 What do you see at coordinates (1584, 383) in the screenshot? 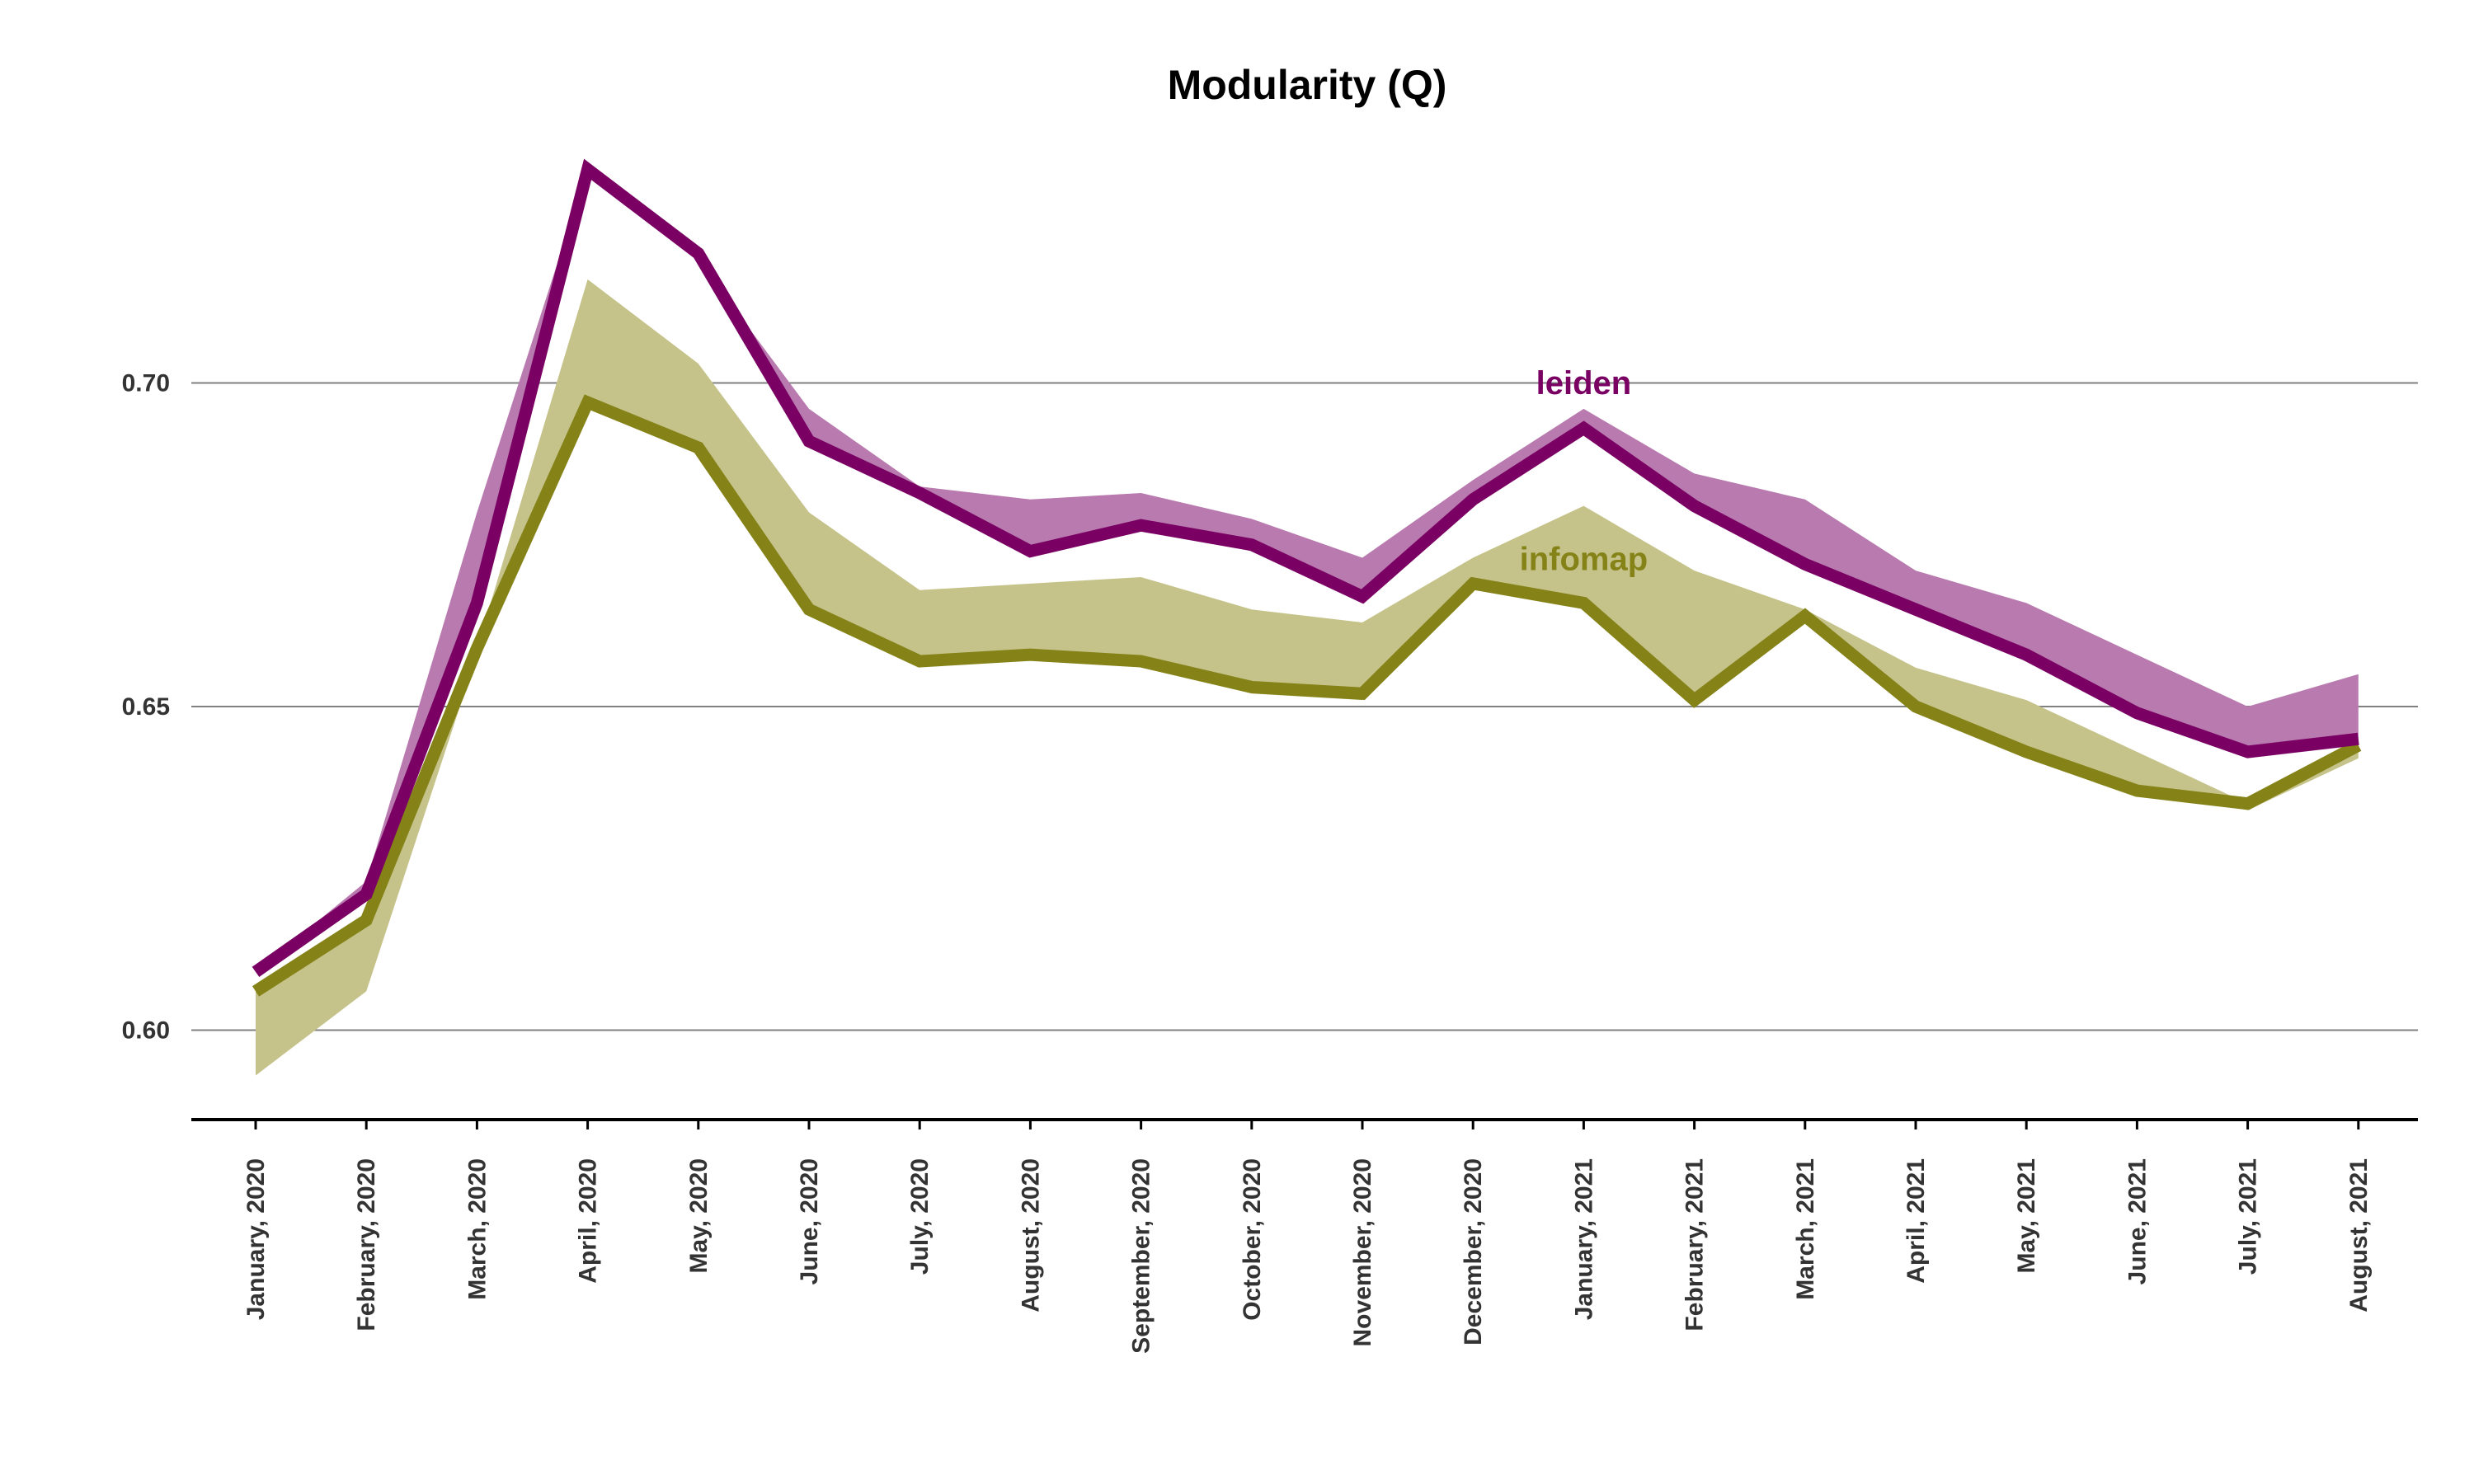
I see `series-label-leiden: leiden` at bounding box center [1584, 383].